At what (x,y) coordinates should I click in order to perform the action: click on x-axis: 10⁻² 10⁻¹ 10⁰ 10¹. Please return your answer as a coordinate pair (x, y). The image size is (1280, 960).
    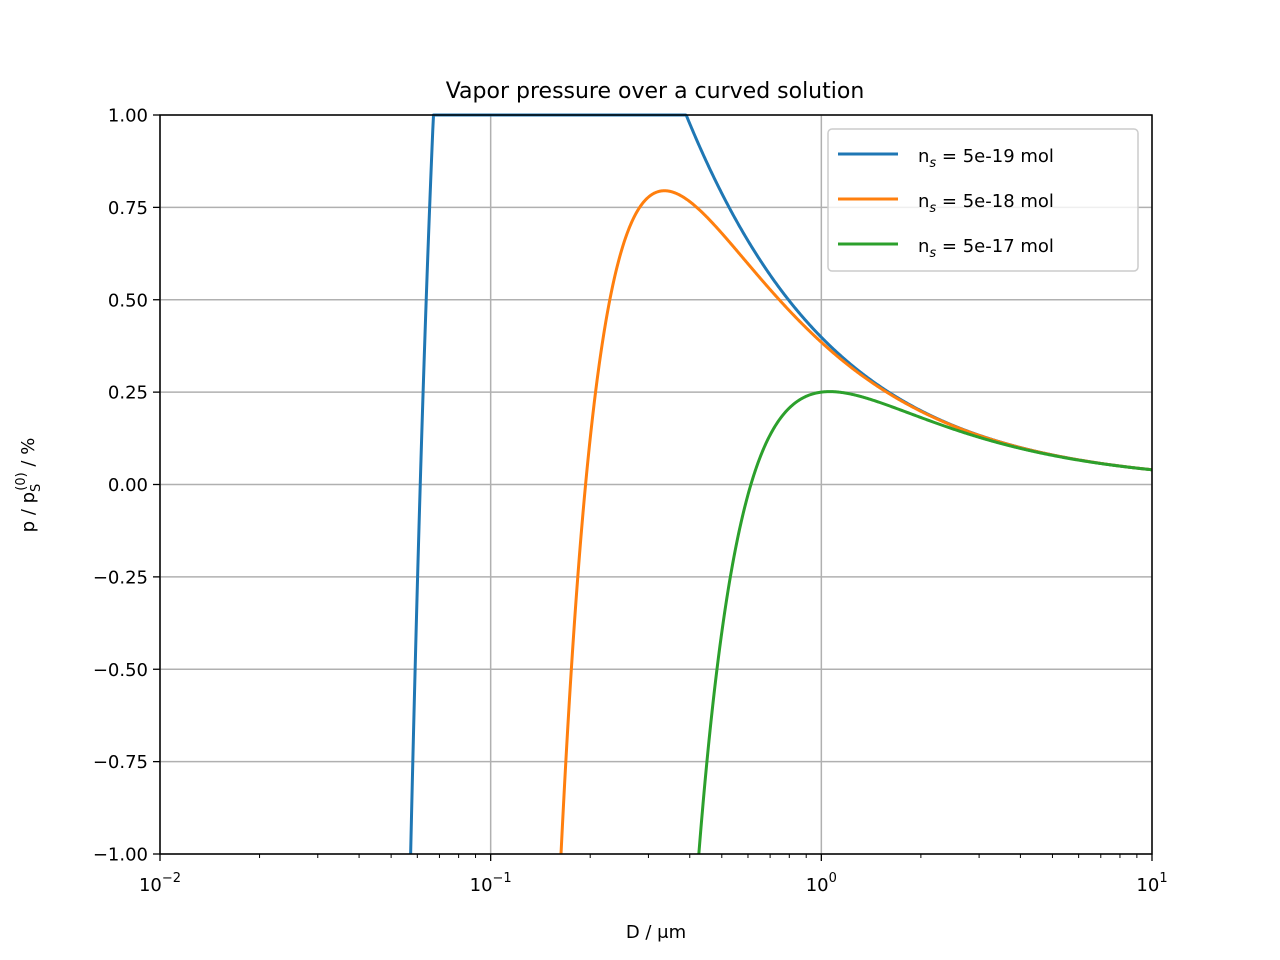
    Looking at the image, I should click on (653, 875).